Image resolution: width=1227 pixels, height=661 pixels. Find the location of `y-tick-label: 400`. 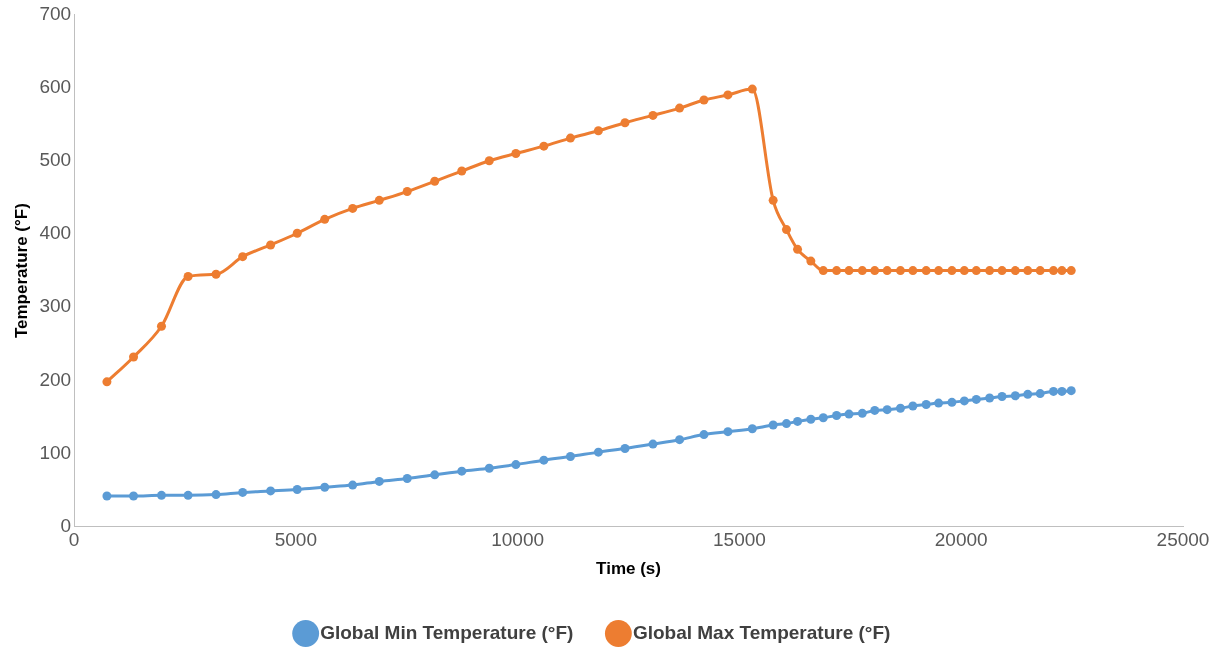

y-tick-label: 400 is located at coordinates (55, 233).